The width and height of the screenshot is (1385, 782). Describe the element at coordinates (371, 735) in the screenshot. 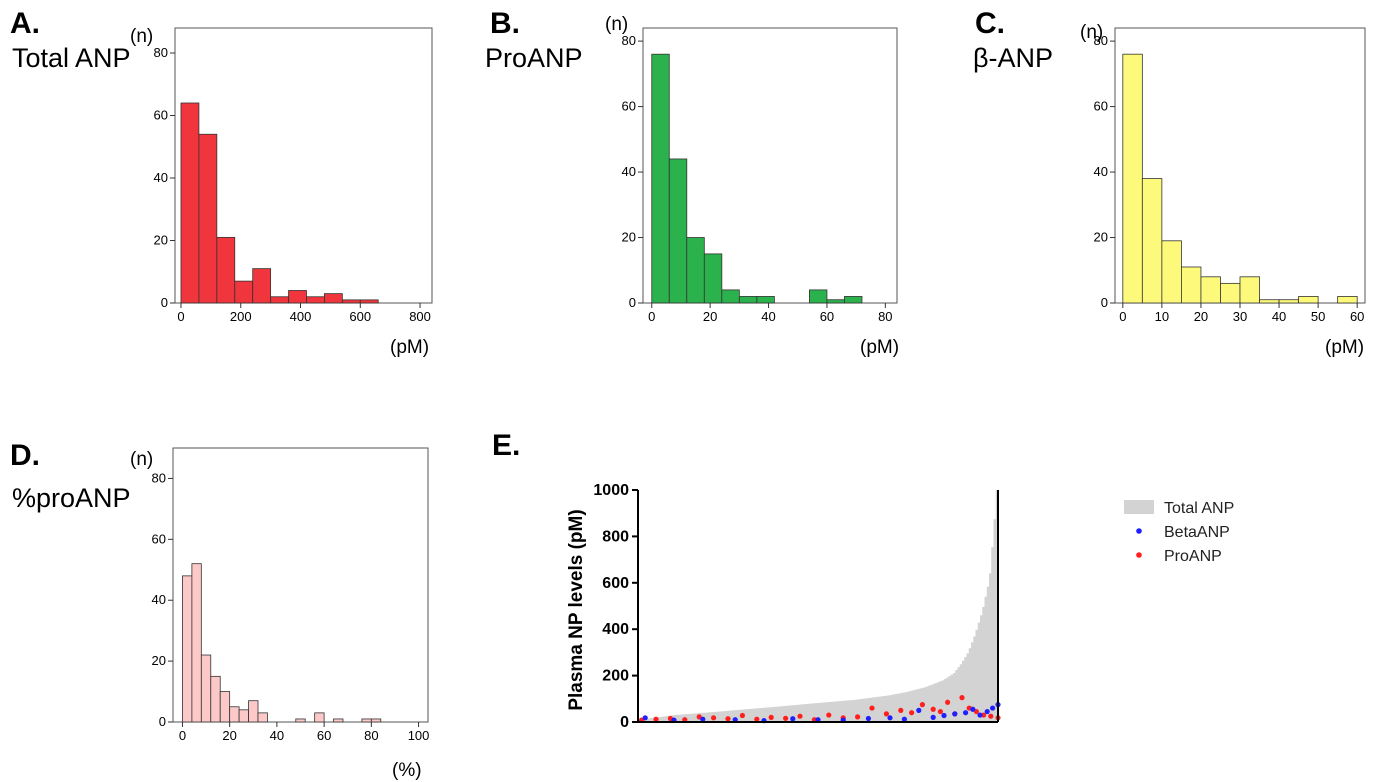

I see `panel-d-x-tick-label: 80` at that location.